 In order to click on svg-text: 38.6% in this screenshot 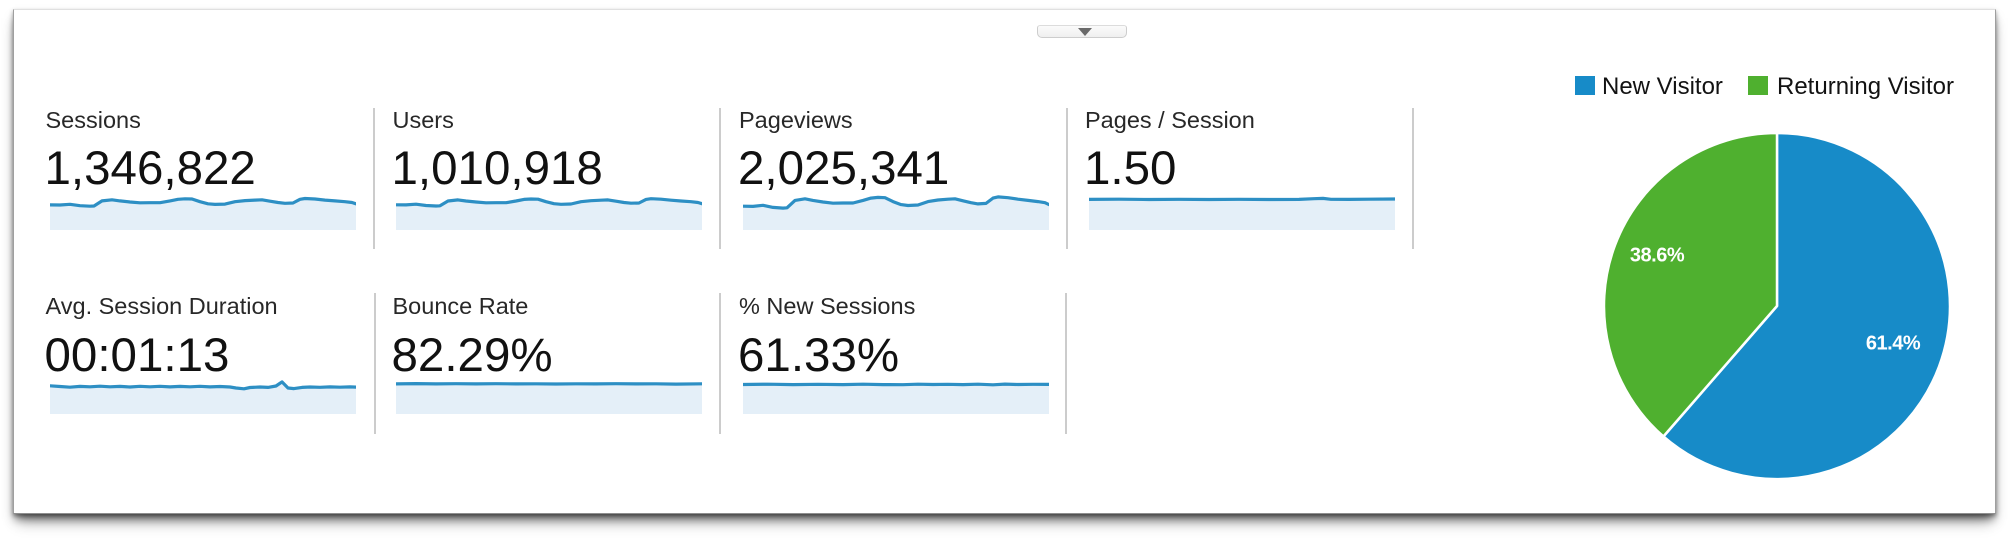, I will do `click(1657, 256)`.